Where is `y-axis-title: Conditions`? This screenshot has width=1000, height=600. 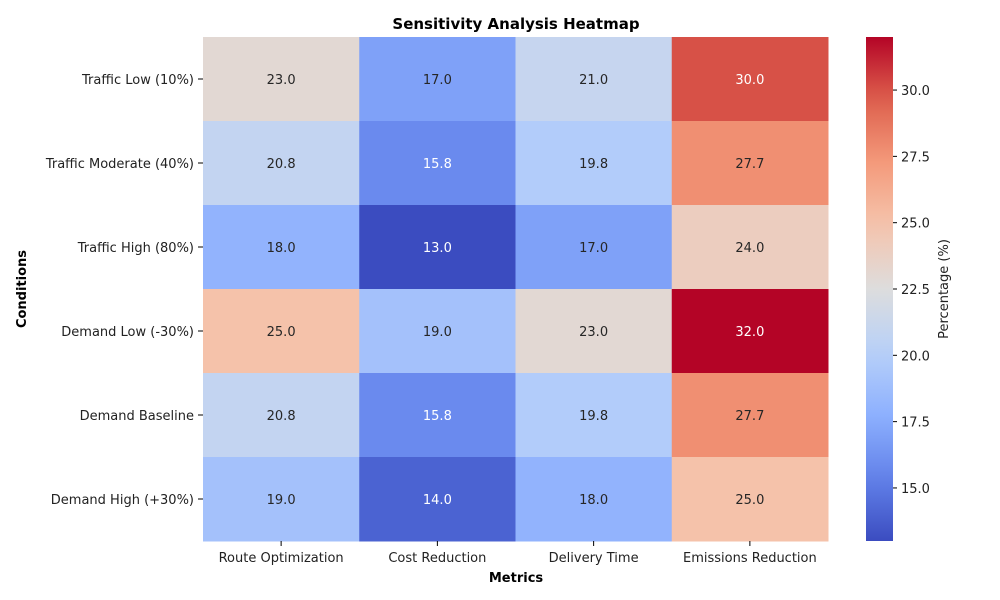 y-axis-title: Conditions is located at coordinates (22, 289).